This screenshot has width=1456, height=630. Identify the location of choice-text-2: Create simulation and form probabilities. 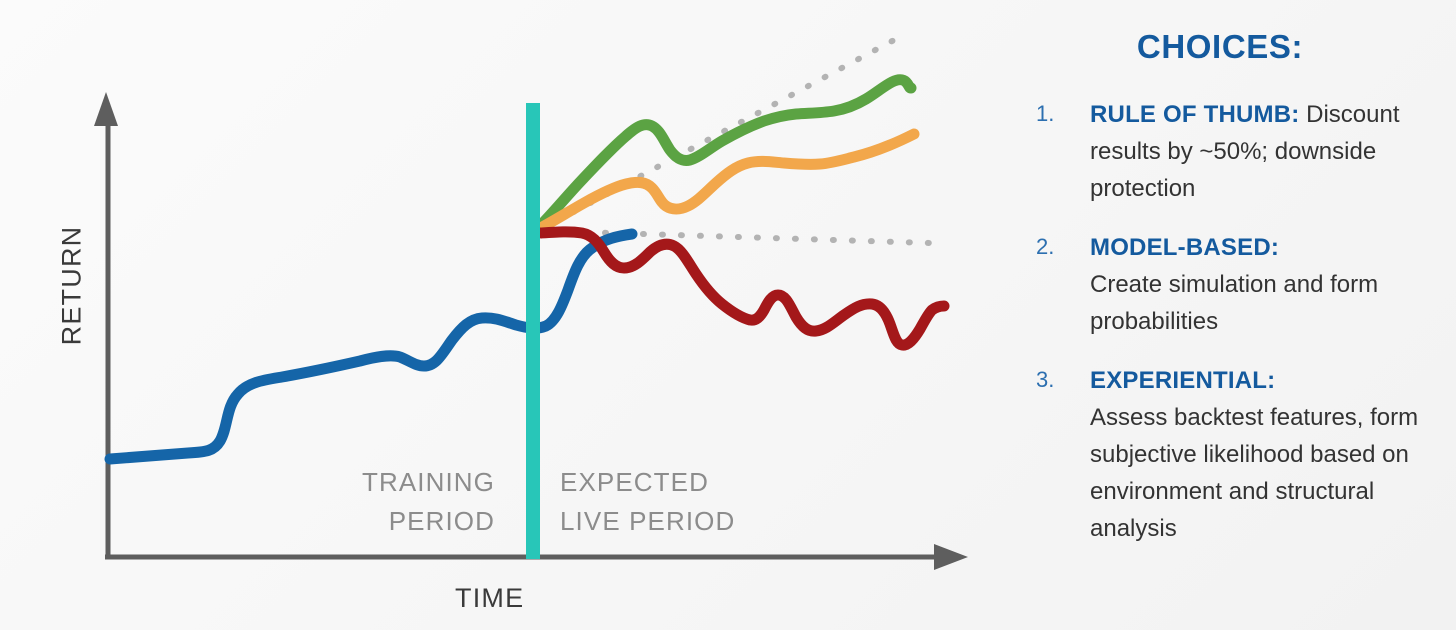
(1234, 303).